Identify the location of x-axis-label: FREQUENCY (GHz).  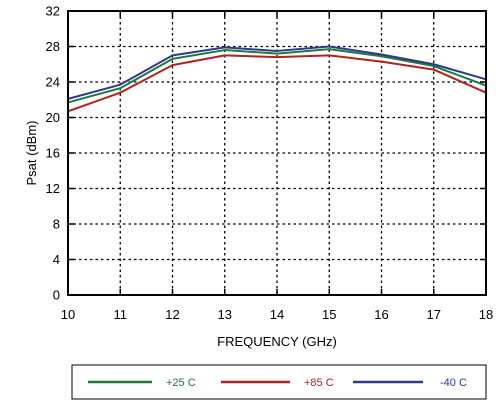
(277, 341).